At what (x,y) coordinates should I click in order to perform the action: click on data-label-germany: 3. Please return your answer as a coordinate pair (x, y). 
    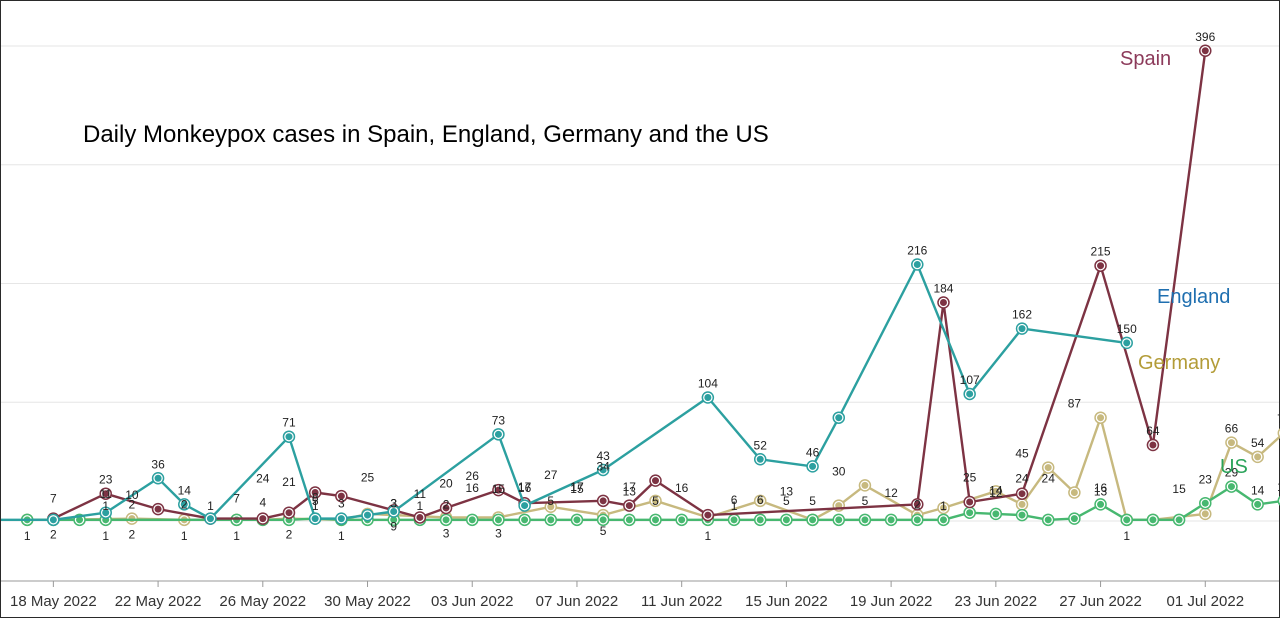
    Looking at the image, I should click on (498, 533).